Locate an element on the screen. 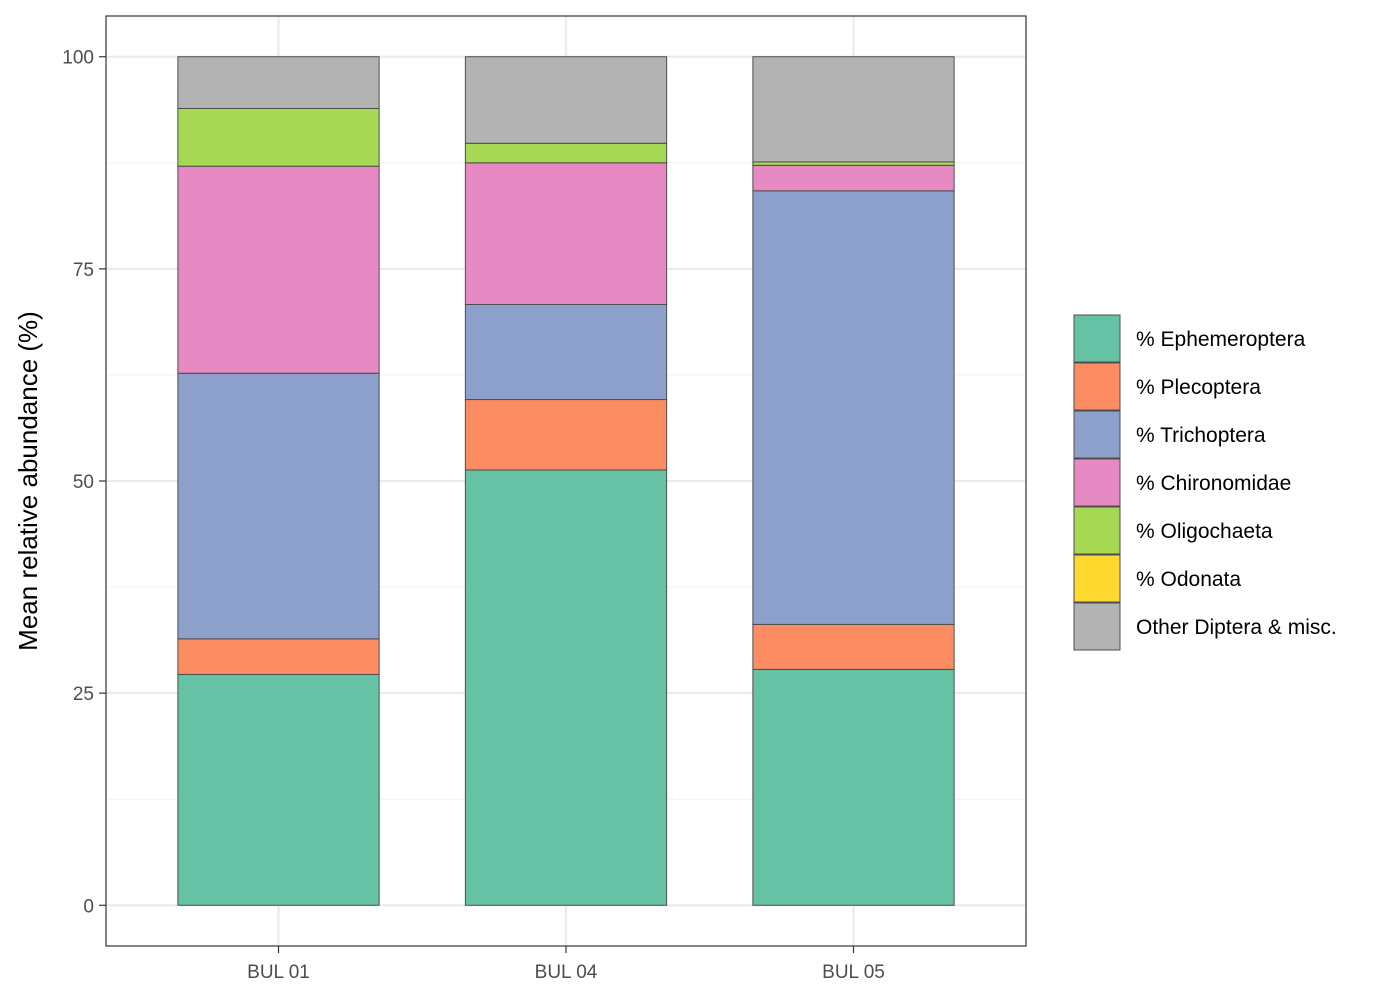 This screenshot has width=1400, height=1000. legend-label: % Oligochaeta is located at coordinates (1204, 531).